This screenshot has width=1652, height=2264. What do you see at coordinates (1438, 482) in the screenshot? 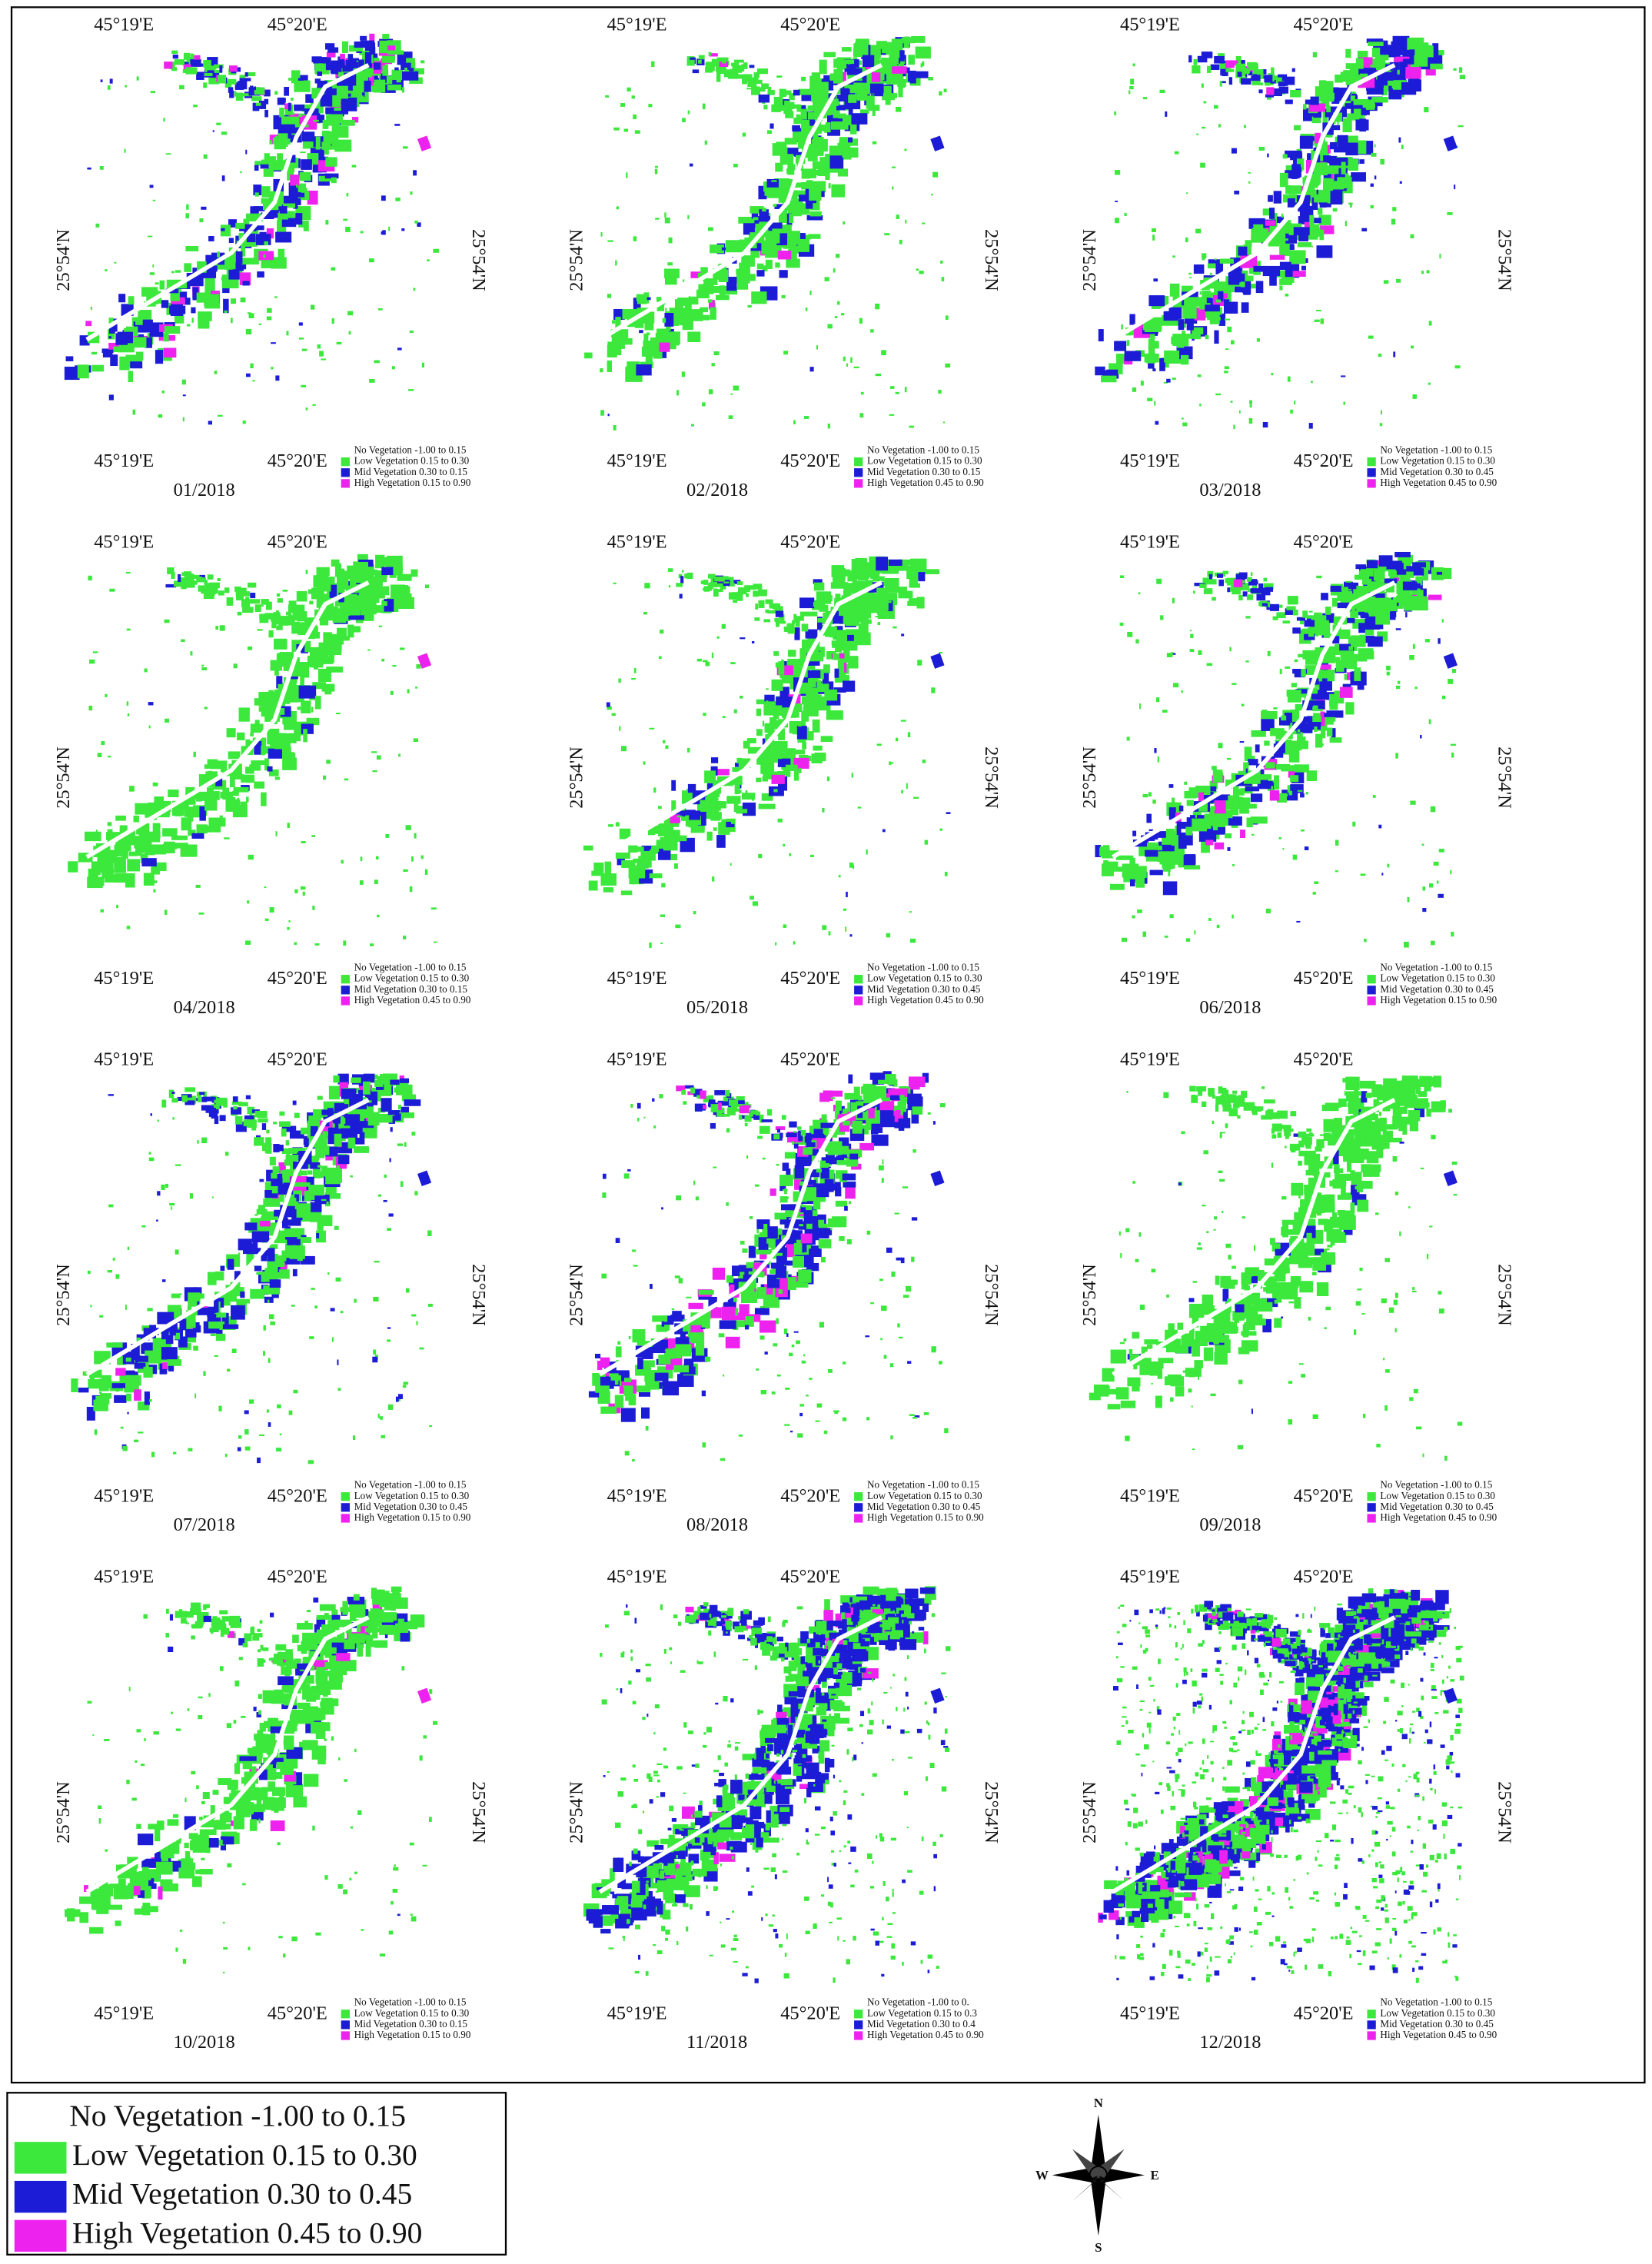
I see `legend-label: High Vegetation 0.45 to 0.90` at bounding box center [1438, 482].